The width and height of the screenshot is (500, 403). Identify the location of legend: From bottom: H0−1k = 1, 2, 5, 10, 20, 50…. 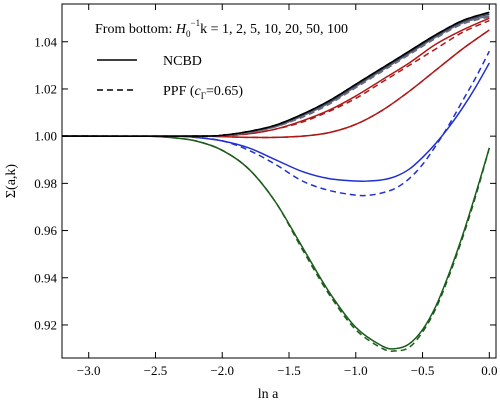
(221, 59).